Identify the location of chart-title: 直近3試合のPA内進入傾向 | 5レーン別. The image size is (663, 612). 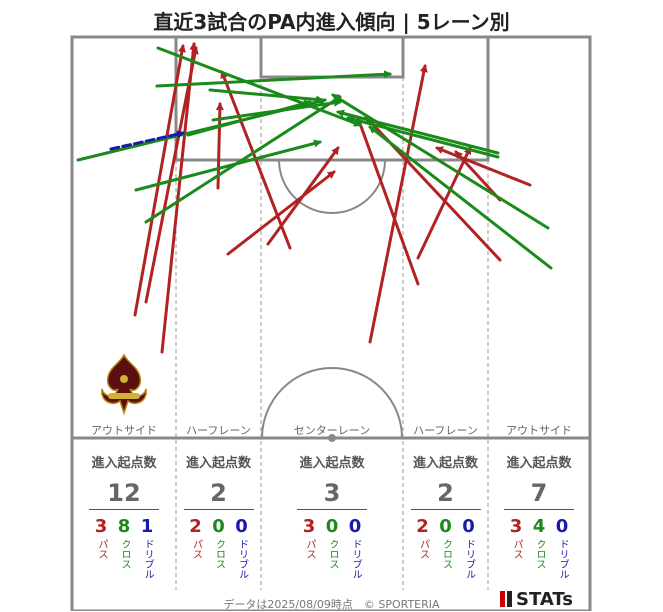
(331, 22).